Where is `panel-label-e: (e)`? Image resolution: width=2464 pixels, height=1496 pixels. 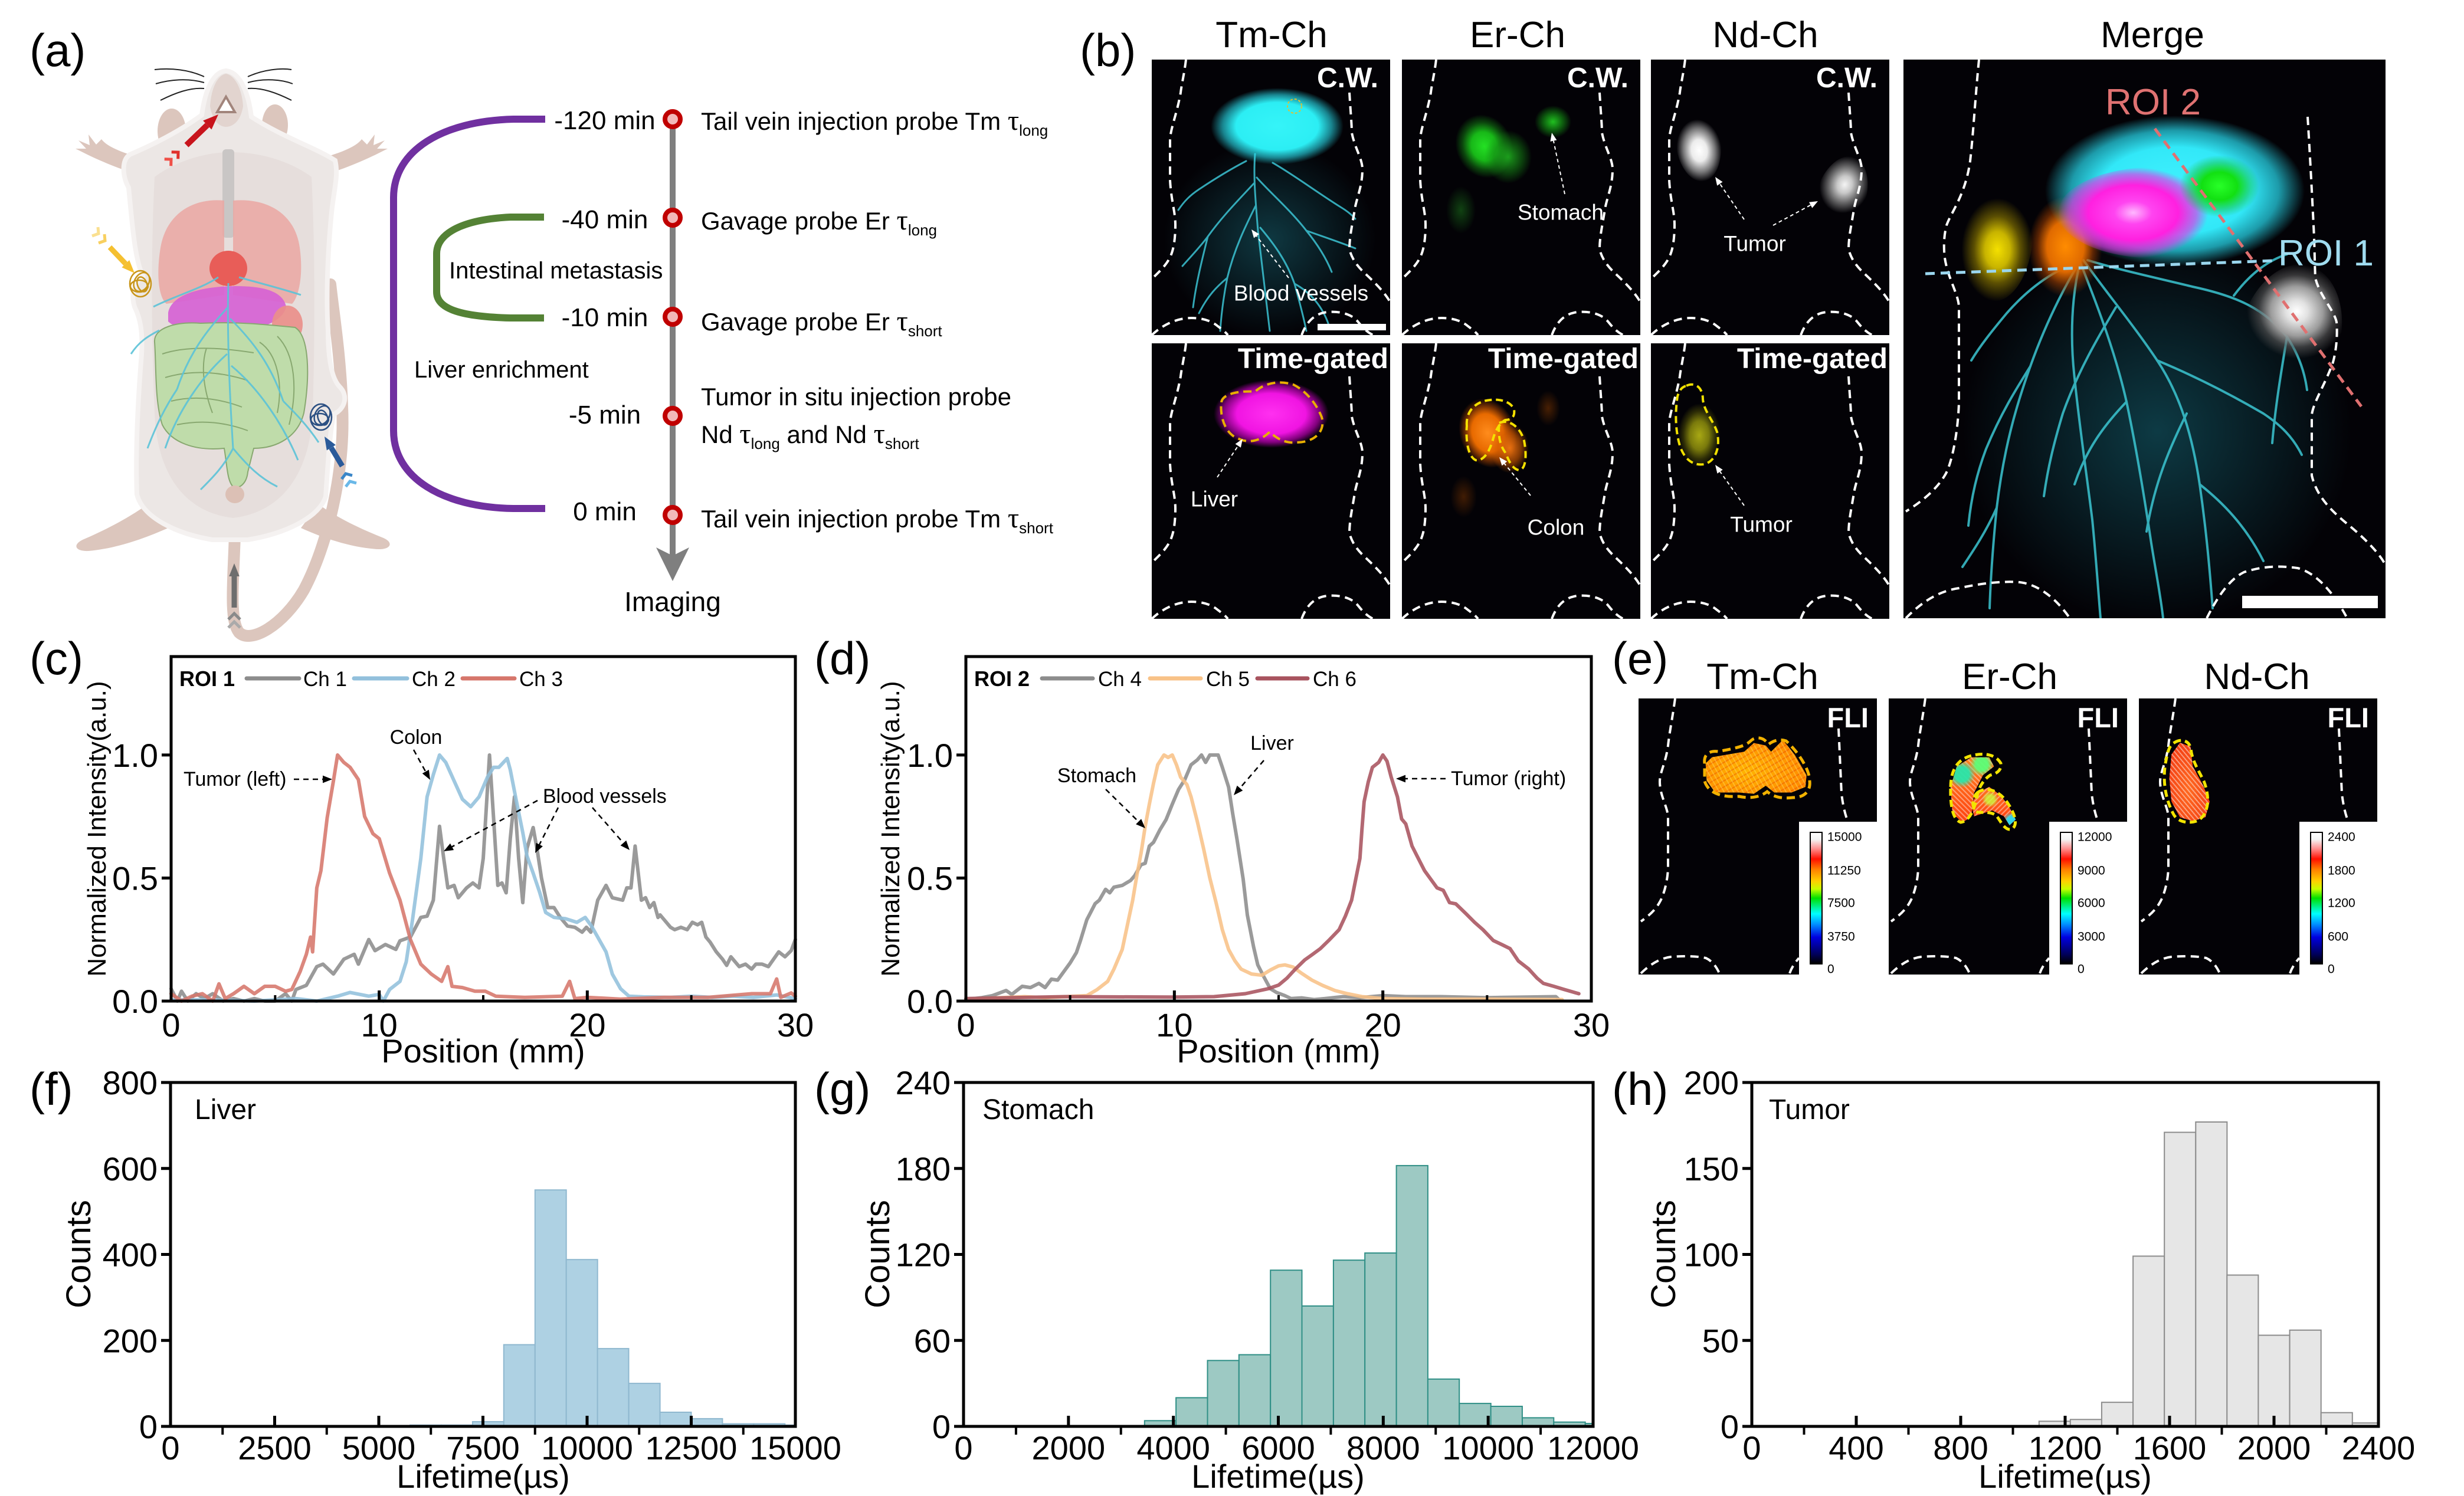 panel-label-e: (e) is located at coordinates (1640, 658).